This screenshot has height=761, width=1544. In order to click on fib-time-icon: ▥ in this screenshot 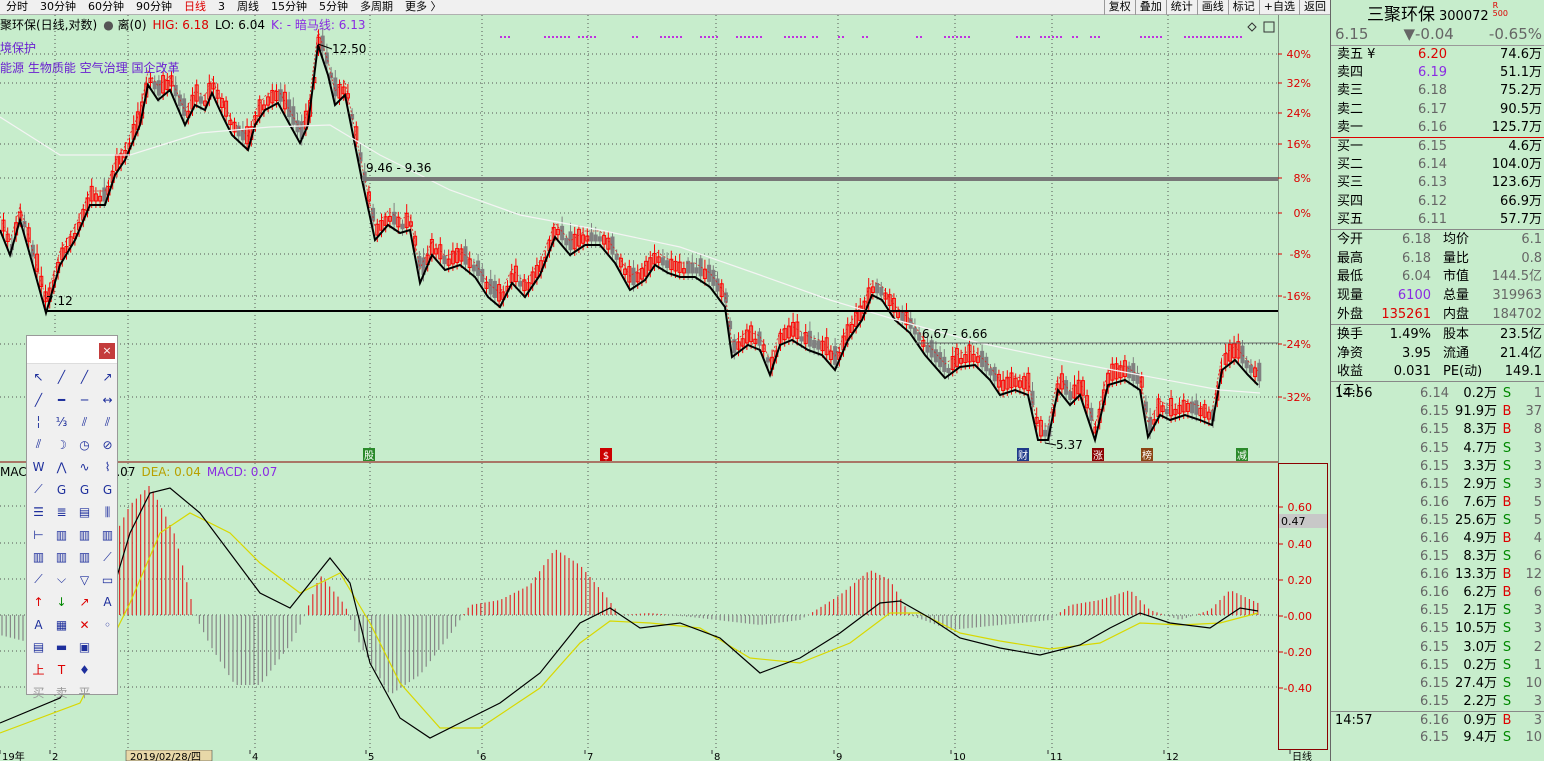, I will do `click(84, 534)`.